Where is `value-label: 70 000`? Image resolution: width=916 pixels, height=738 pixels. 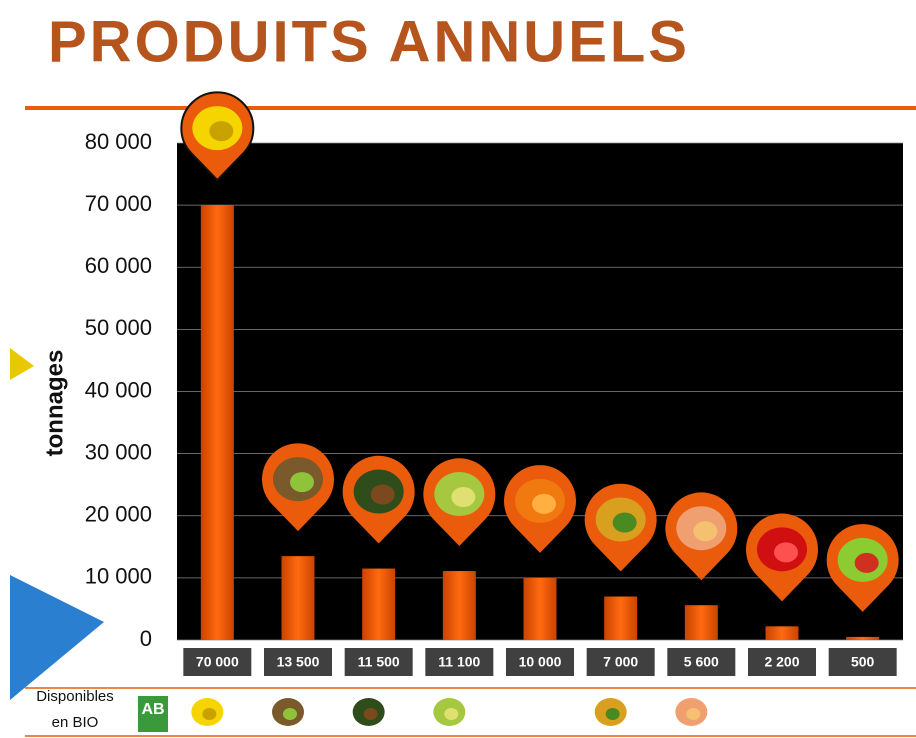 value-label: 70 000 is located at coordinates (217, 662).